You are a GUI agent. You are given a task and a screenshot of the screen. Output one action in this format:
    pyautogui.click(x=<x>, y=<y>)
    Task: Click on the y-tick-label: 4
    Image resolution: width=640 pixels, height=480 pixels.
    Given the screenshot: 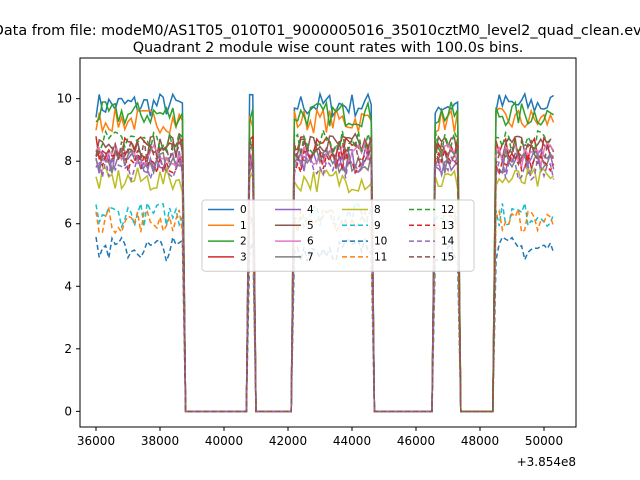 What is the action you would take?
    pyautogui.click(x=68, y=286)
    